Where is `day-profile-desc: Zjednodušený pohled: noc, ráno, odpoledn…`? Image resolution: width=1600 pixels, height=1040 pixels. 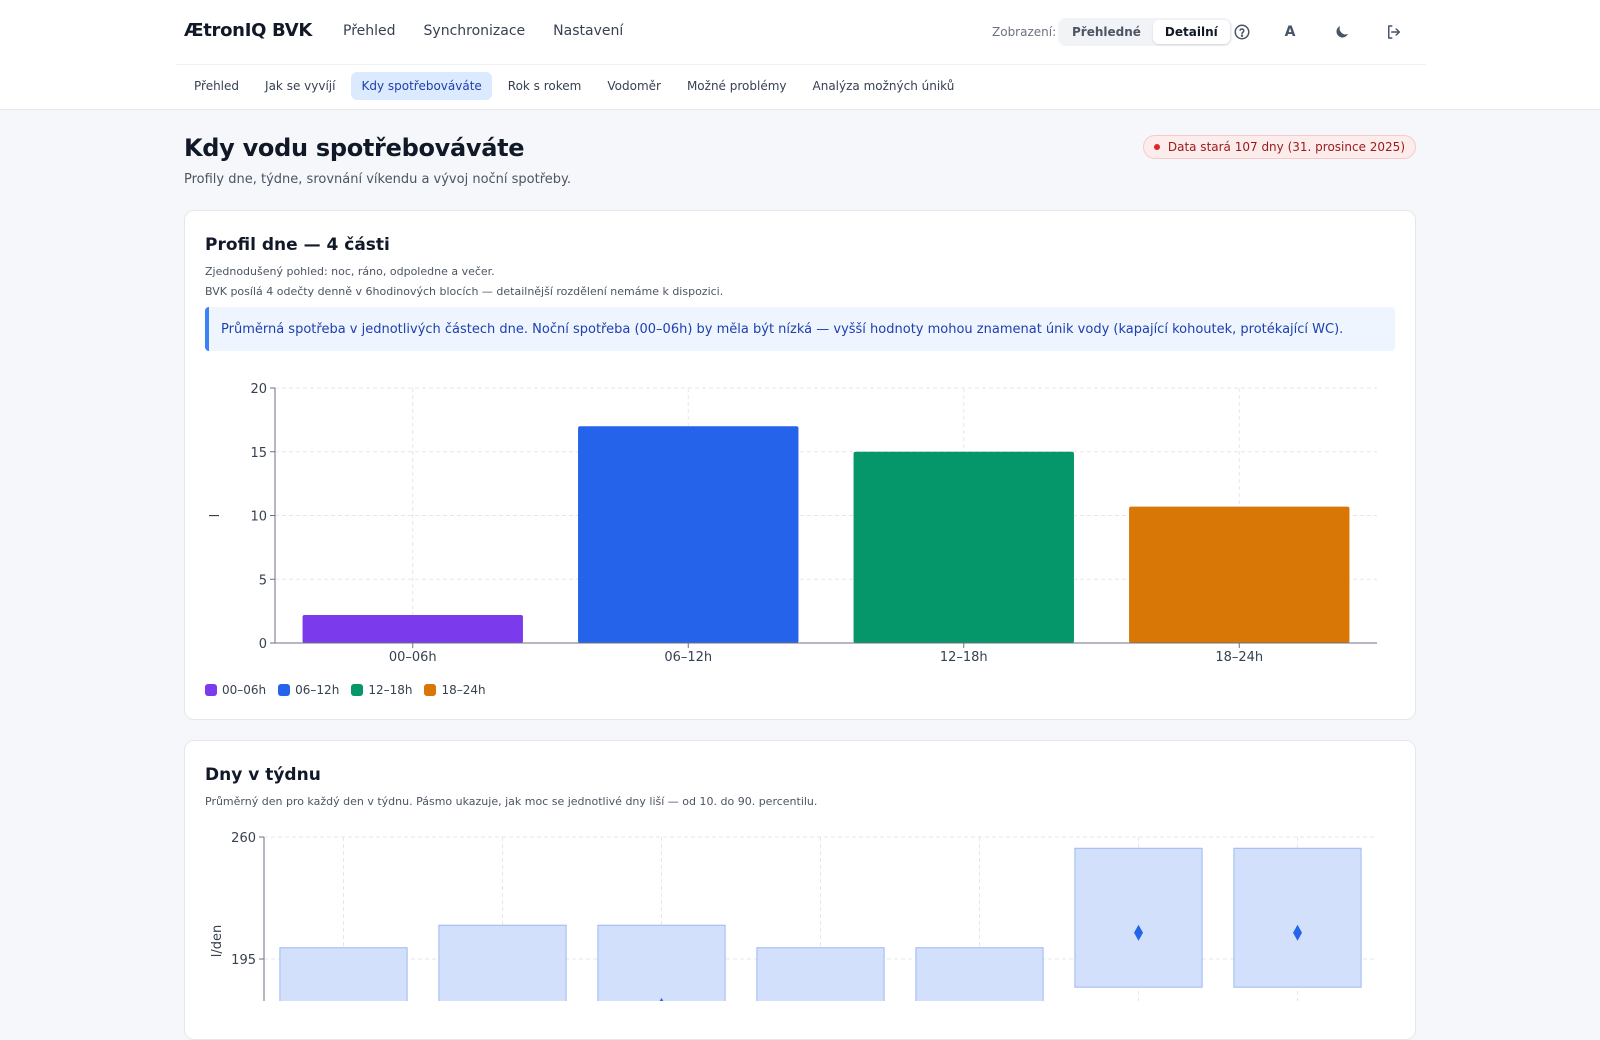
day-profile-desc: Zjednodušený pohled: noc, ráno, odpoledn… is located at coordinates (350, 271).